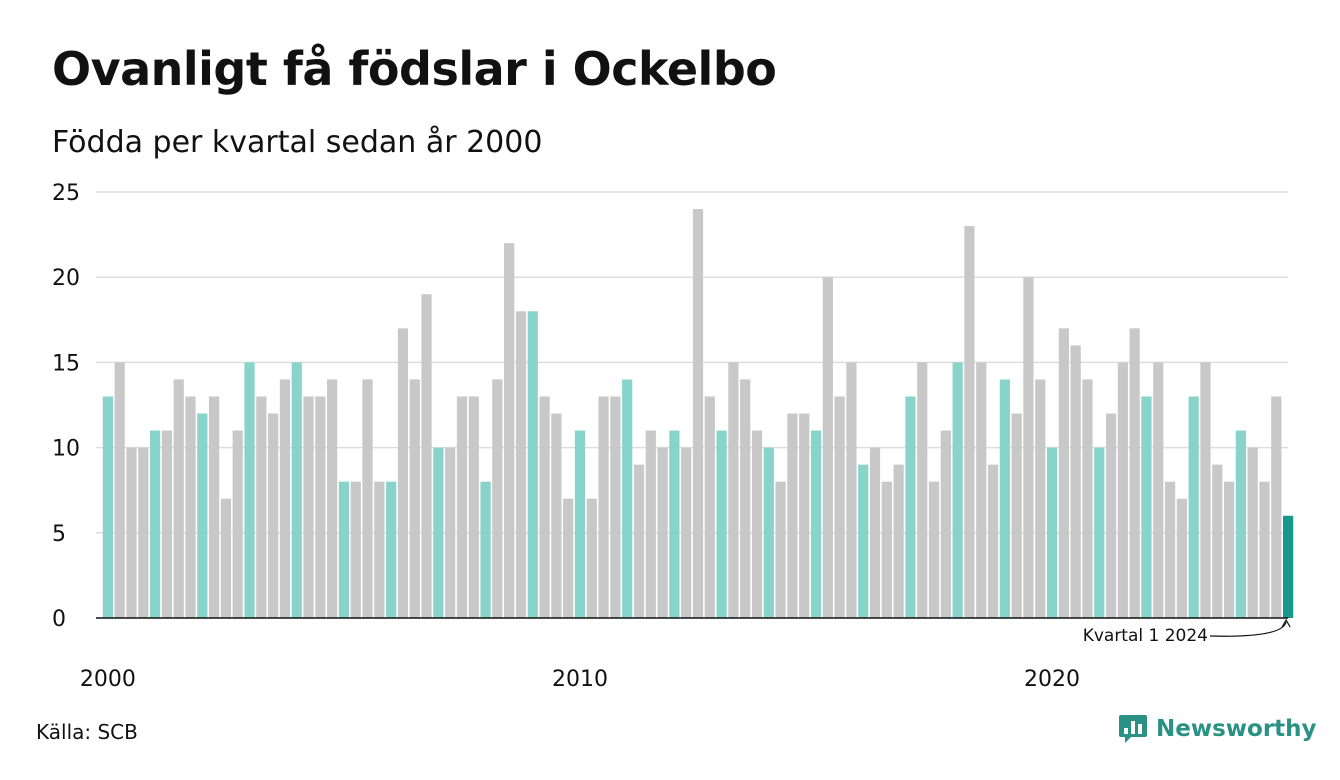 This screenshot has height=780, width=1340. Describe the element at coordinates (1236, 729) in the screenshot. I see `brand-name: Newsworthy` at that location.